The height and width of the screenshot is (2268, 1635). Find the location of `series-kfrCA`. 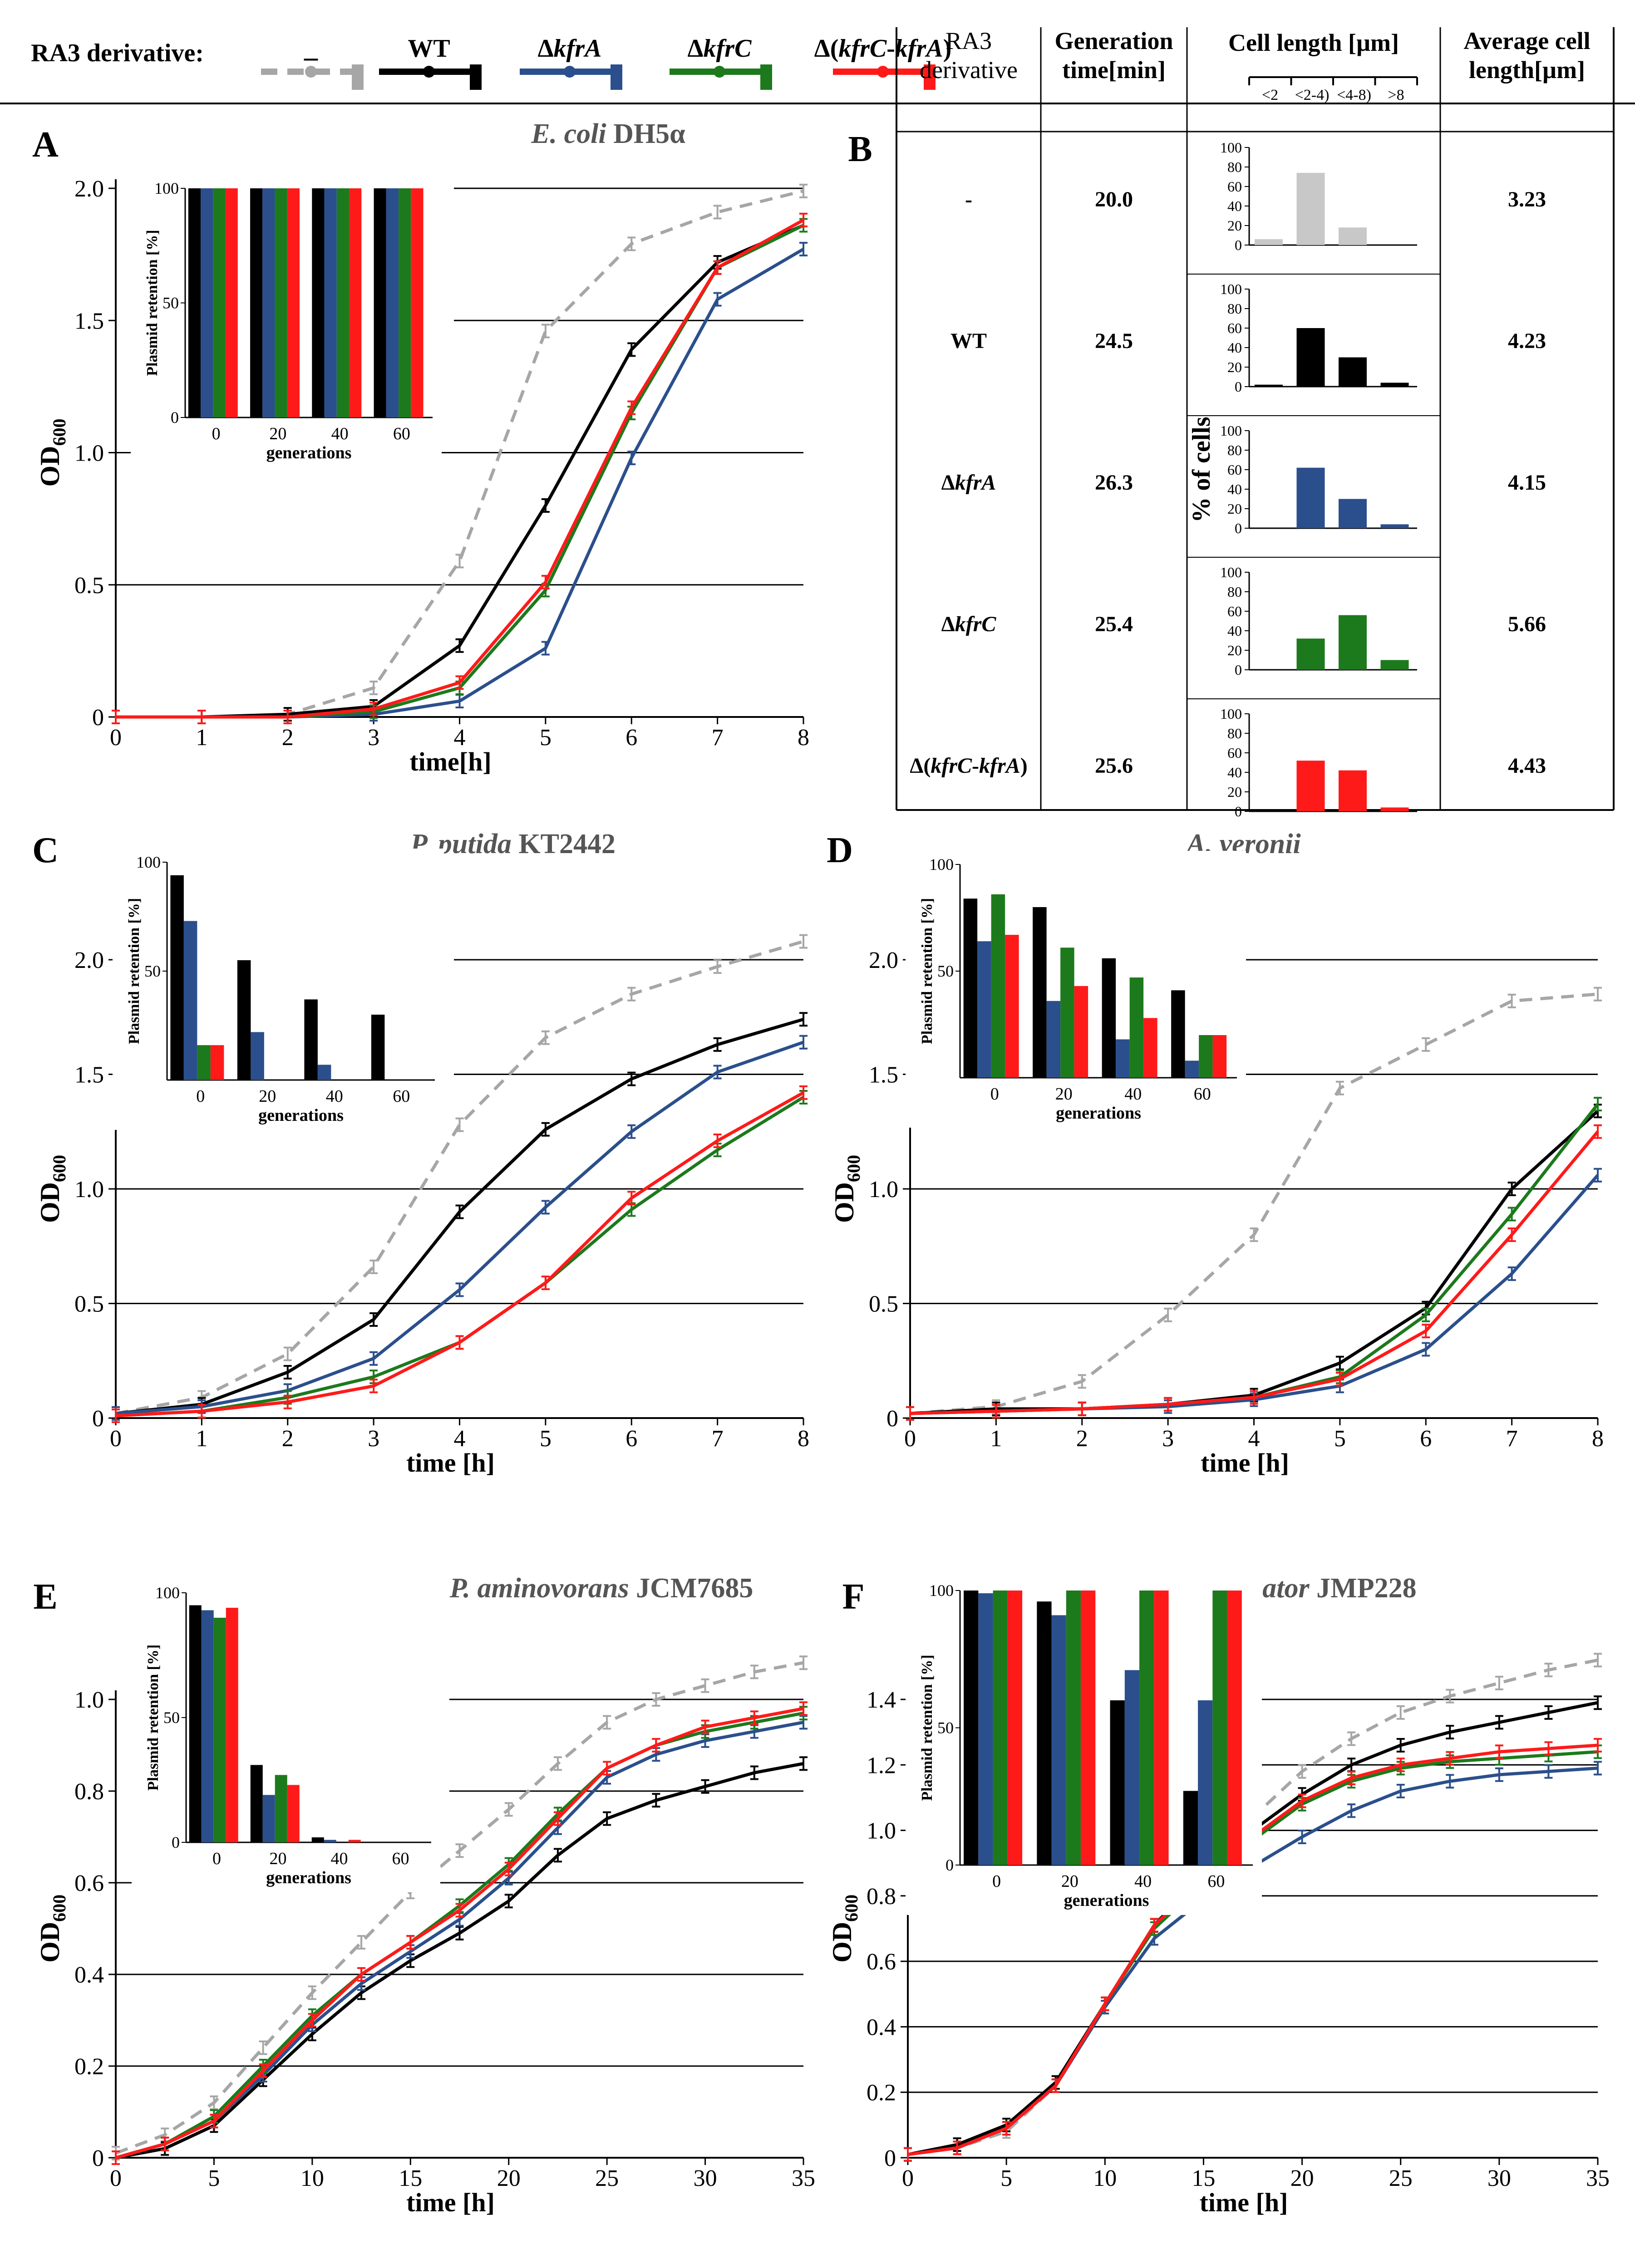

series-kfrCA is located at coordinates (460, 1933).